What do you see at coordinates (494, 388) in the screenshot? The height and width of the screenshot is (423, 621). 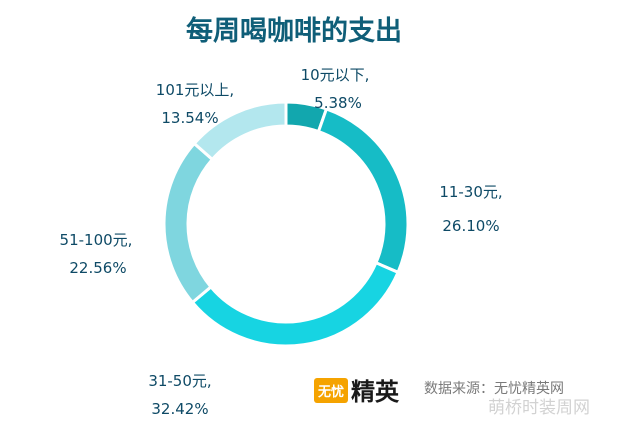 I see `source-note: 数据来源：无忧精英网` at bounding box center [494, 388].